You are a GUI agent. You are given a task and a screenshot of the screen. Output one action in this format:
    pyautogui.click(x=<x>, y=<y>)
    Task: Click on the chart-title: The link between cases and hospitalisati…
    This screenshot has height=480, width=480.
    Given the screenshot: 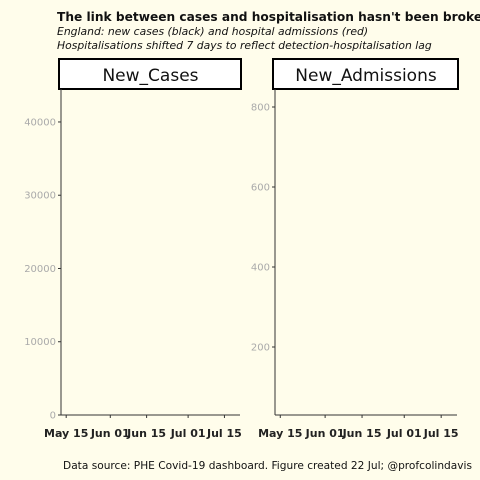 What is the action you would take?
    pyautogui.click(x=268, y=17)
    